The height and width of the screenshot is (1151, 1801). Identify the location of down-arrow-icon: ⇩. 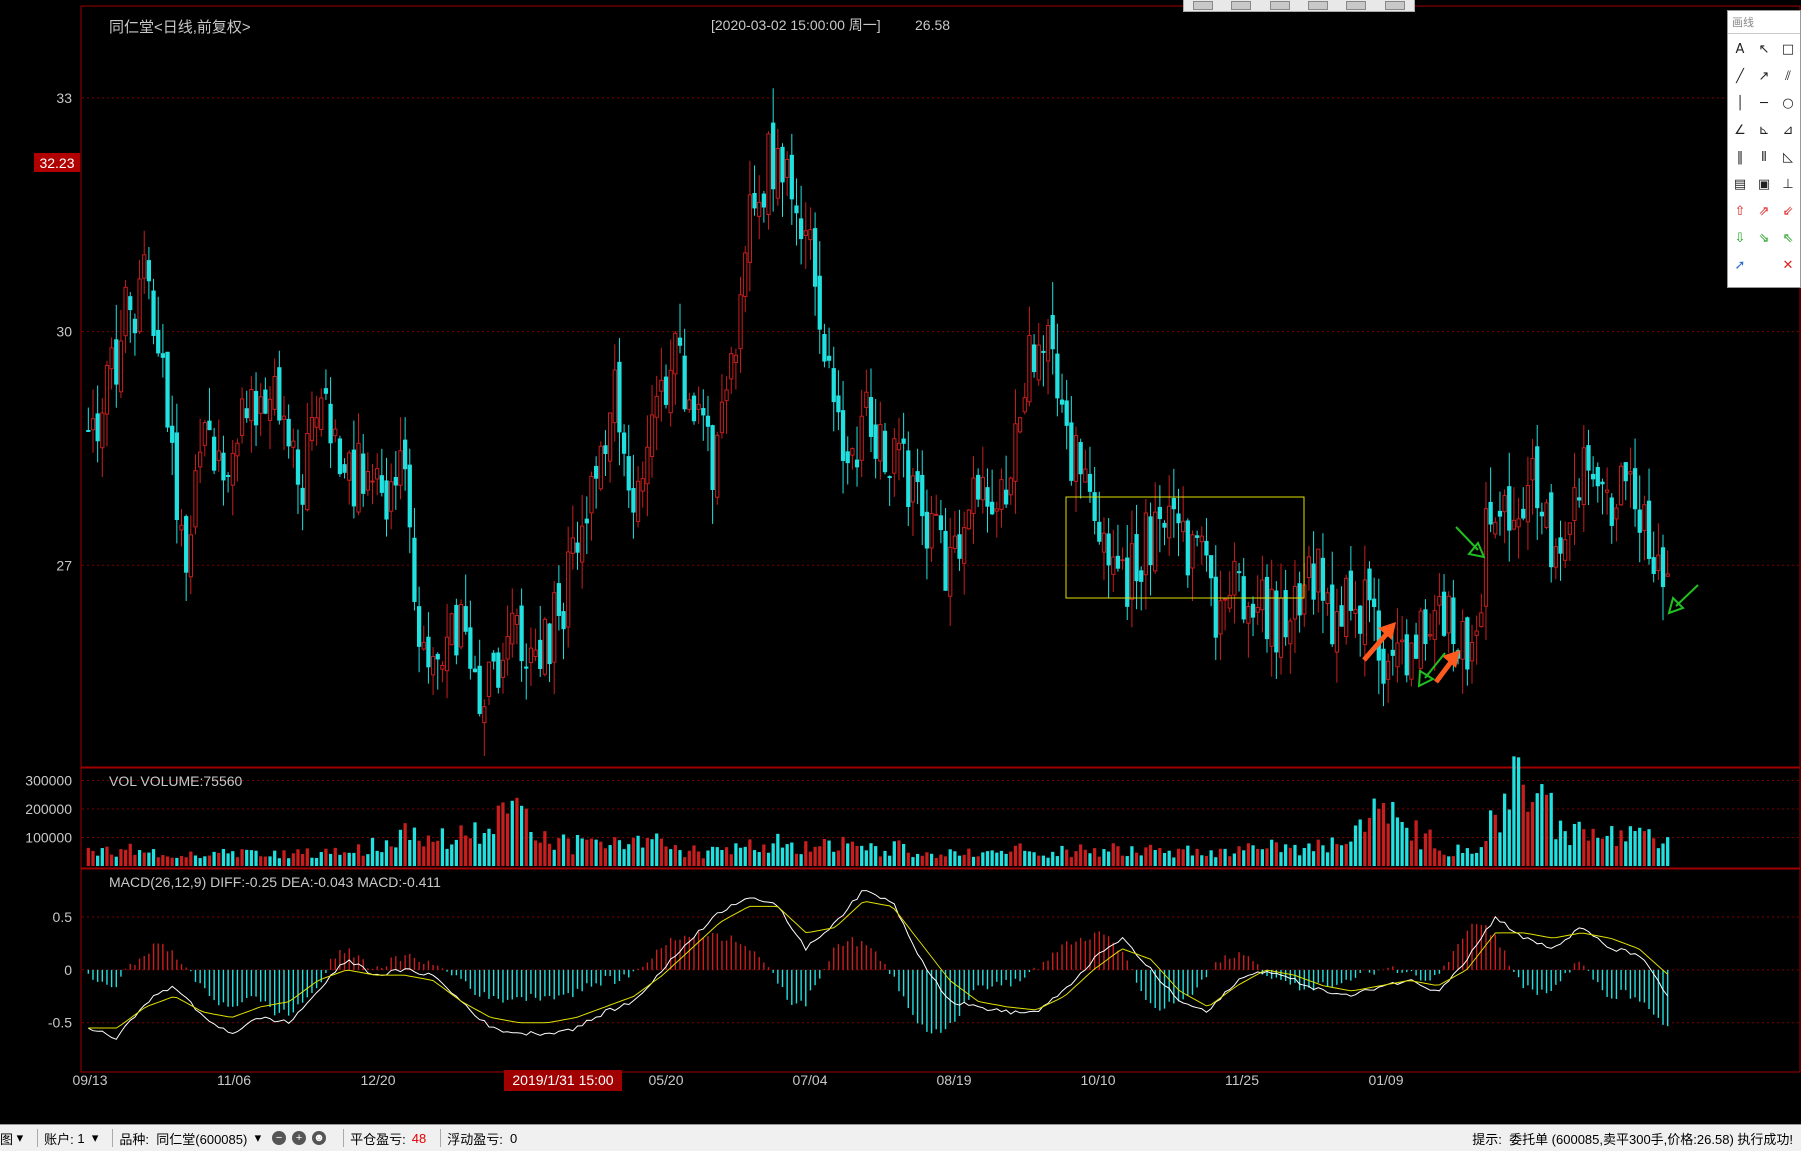
(1740, 238).